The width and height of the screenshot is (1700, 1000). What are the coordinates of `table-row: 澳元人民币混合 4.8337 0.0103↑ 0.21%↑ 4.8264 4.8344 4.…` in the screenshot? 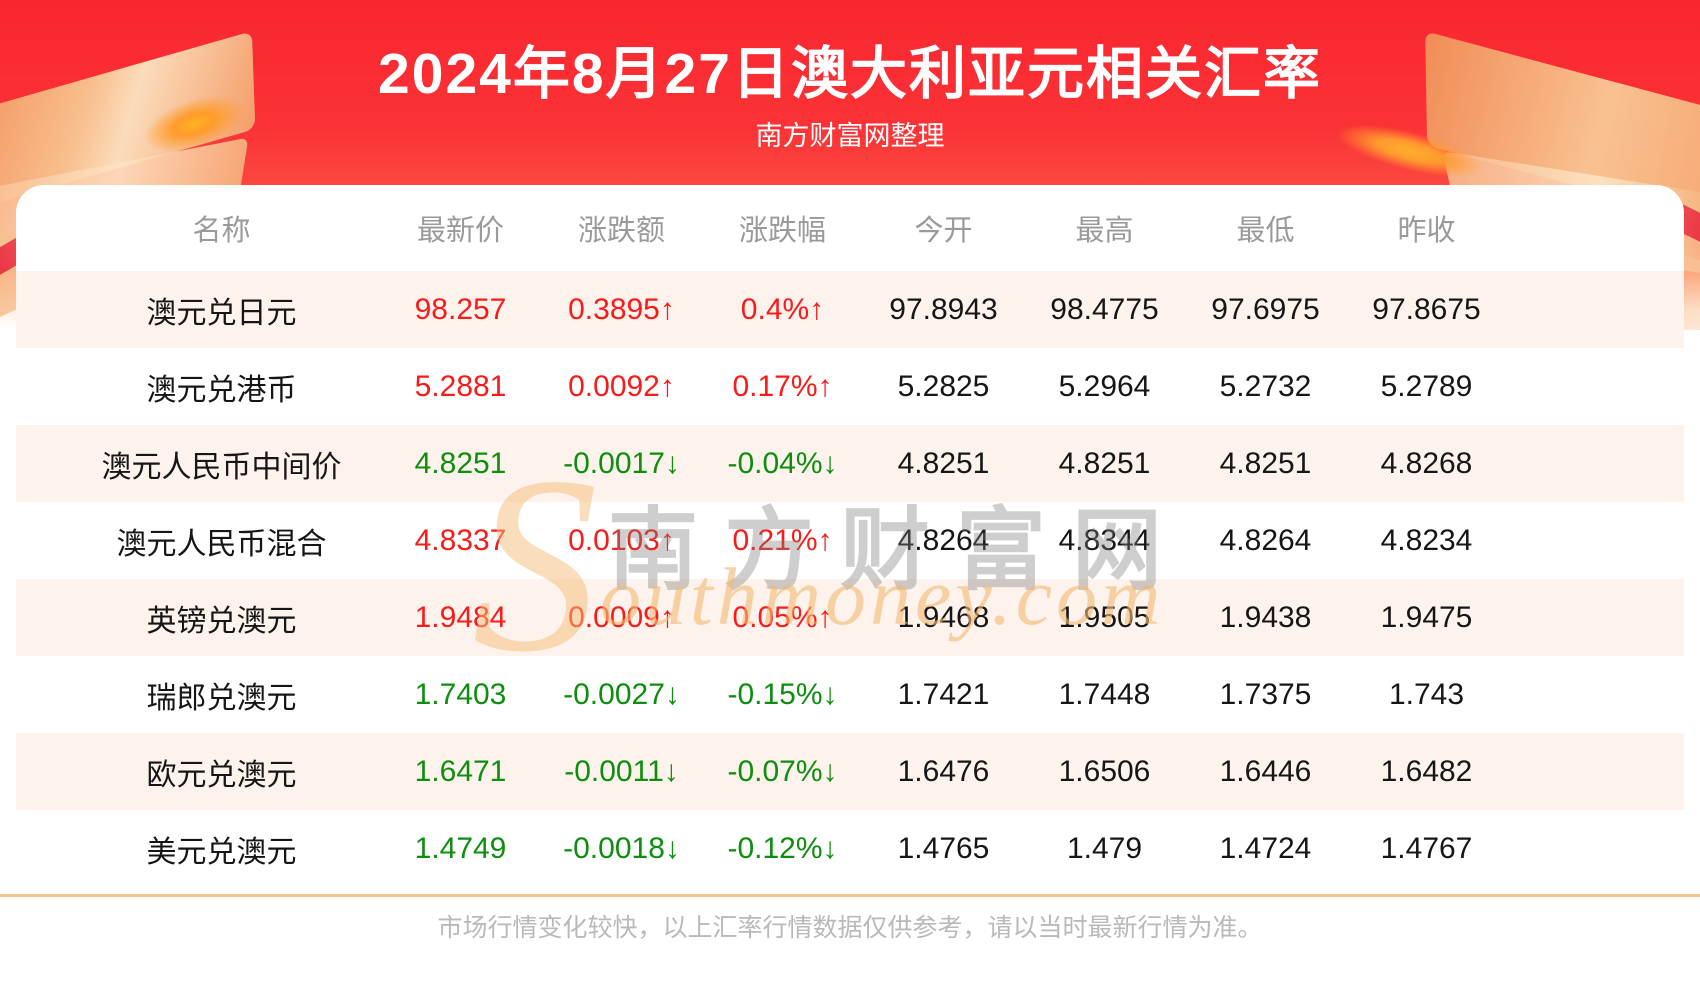 It's located at (850, 540).